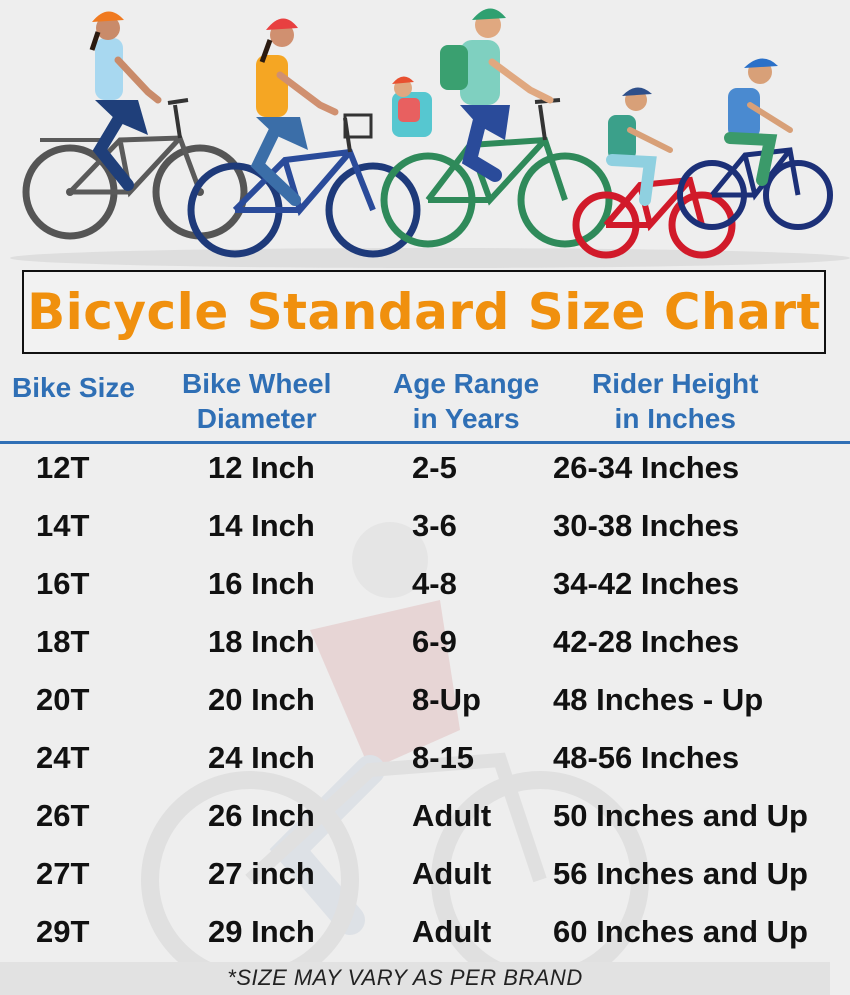  Describe the element at coordinates (261, 815) in the screenshot. I see `cell-wheel-diameter: 26 Inch` at that location.